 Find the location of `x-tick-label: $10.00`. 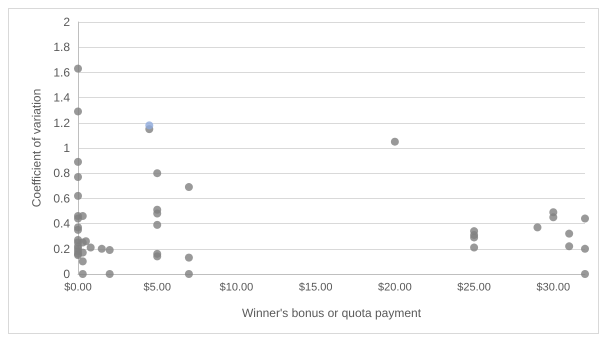

x-tick-label: $10.00 is located at coordinates (237, 288).